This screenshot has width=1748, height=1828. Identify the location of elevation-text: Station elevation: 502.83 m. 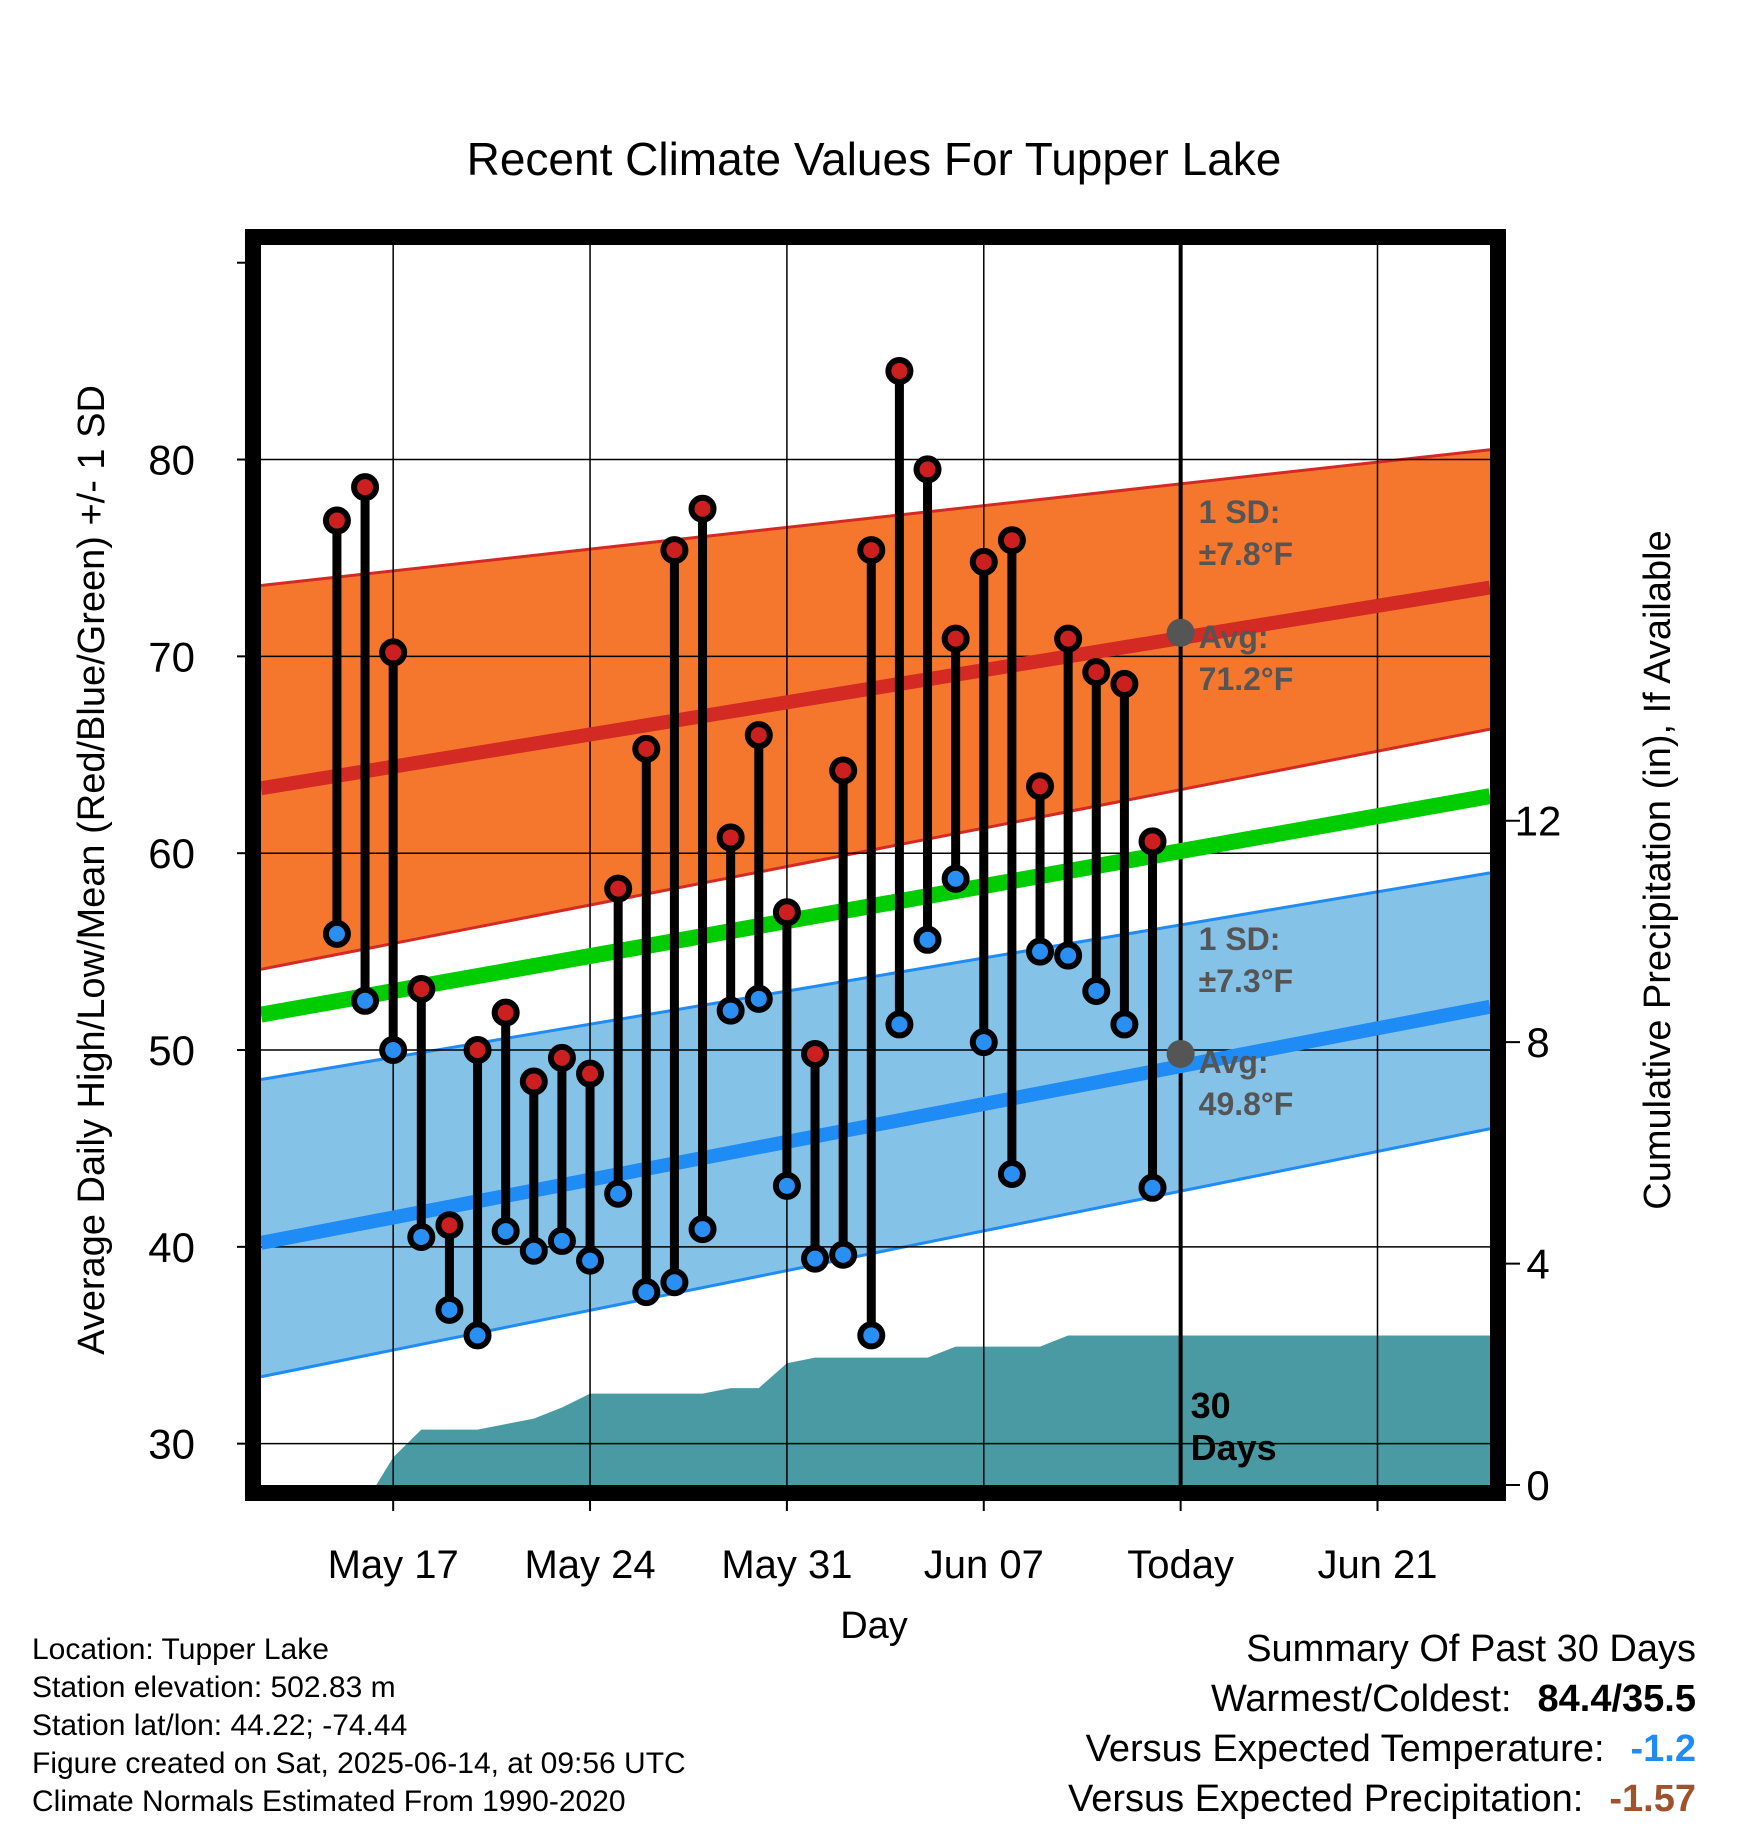
(214, 1687).